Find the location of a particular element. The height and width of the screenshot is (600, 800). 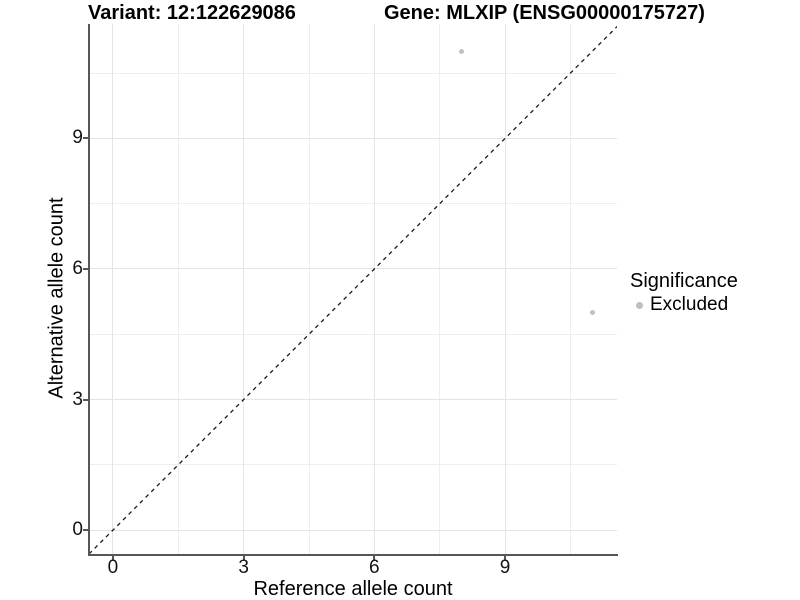

y-tick-label: 0 is located at coordinates (77, 530).